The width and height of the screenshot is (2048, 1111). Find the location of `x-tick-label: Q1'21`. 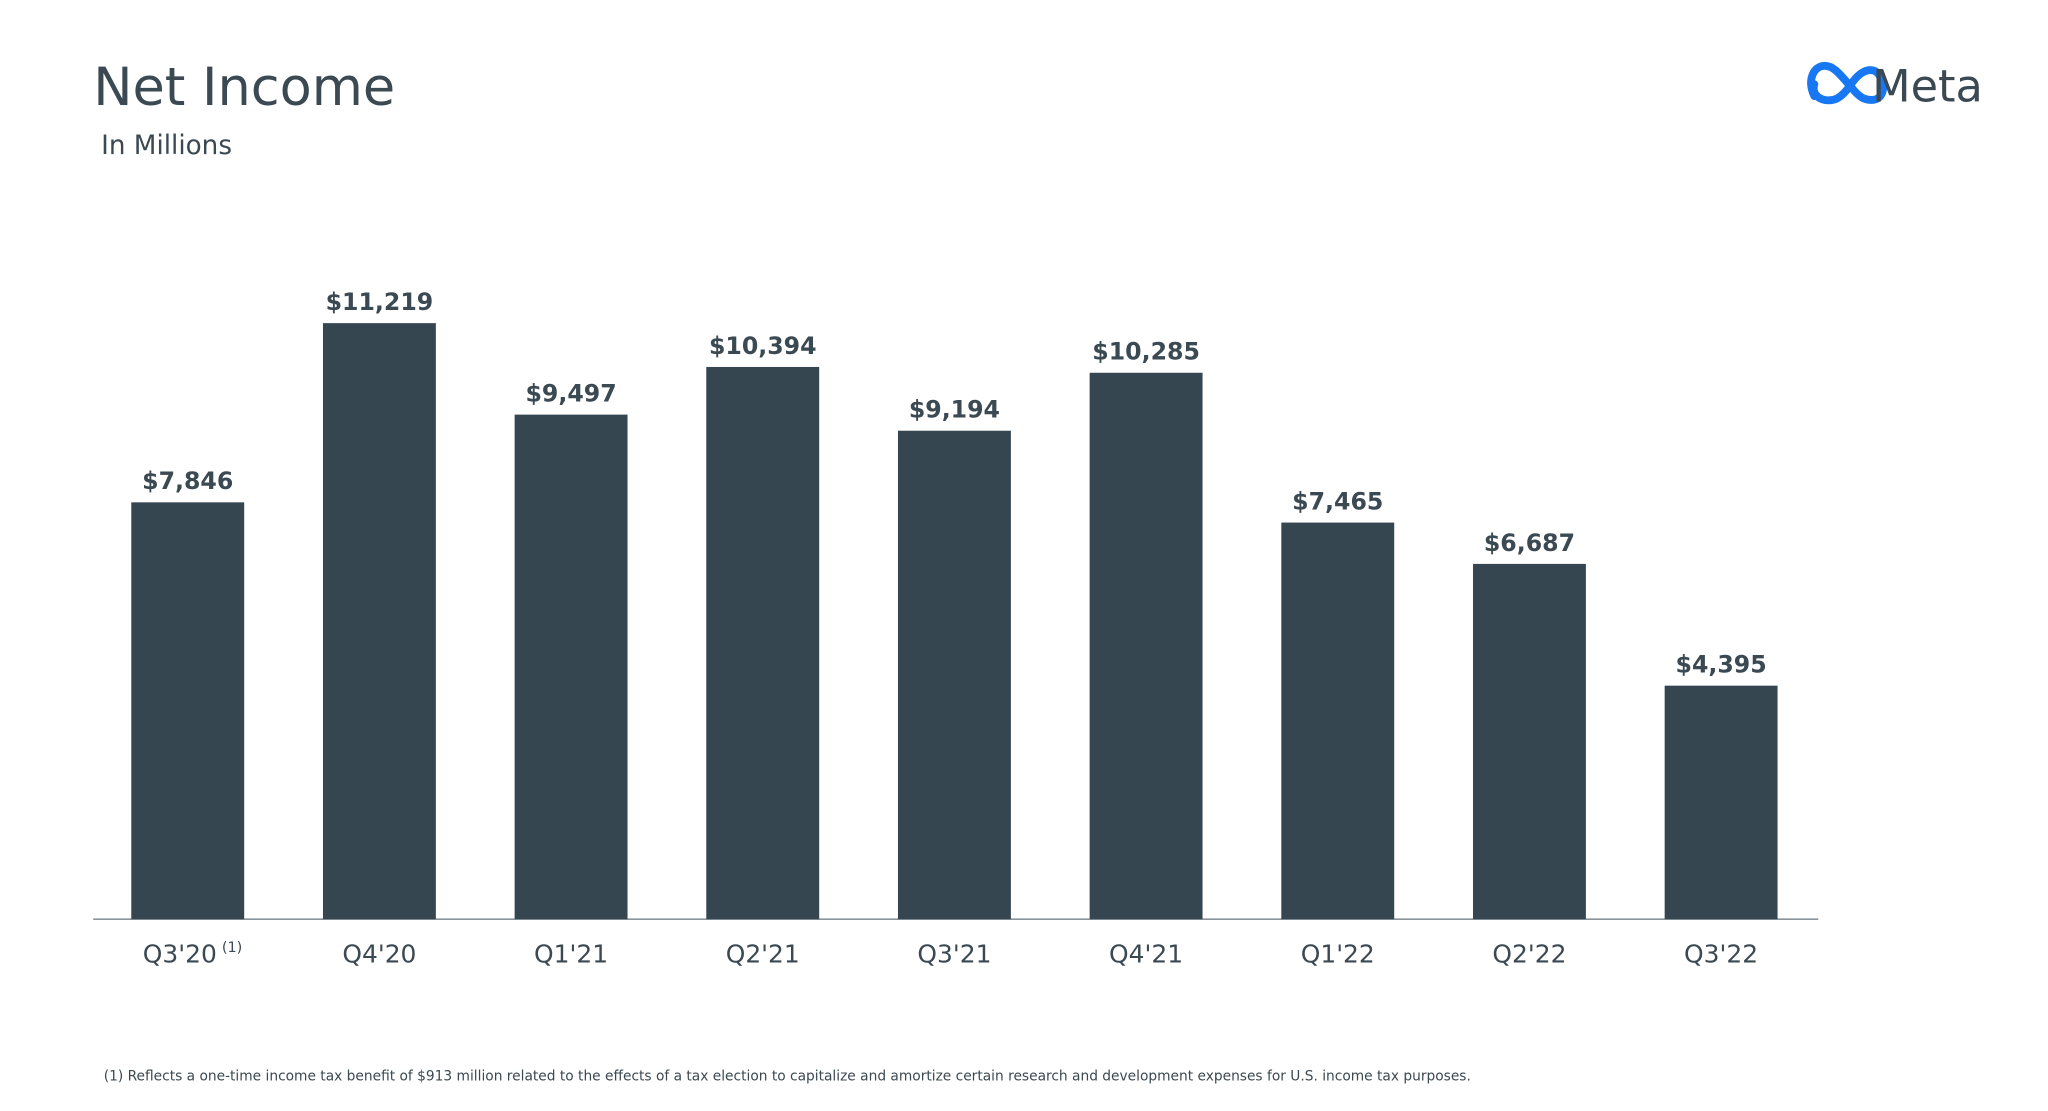

x-tick-label: Q1'21 is located at coordinates (571, 953).